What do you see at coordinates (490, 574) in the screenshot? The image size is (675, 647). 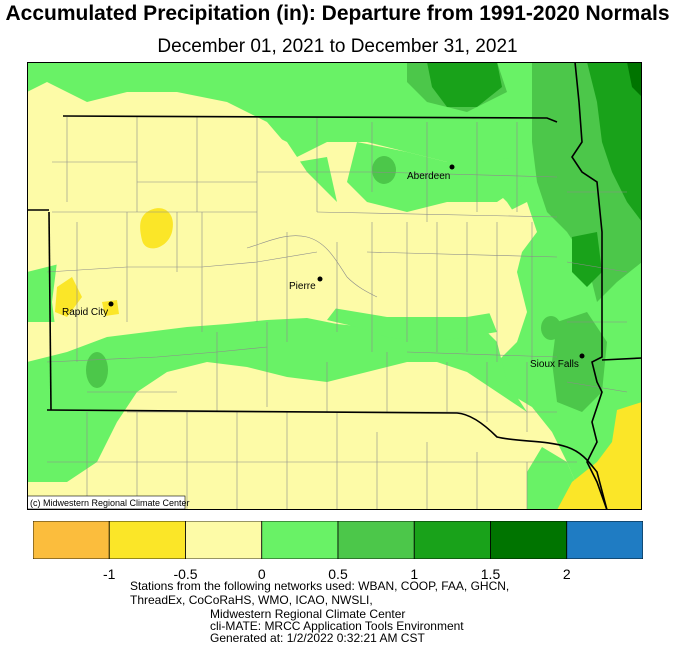 I see `legend-tick-label: 1.5` at bounding box center [490, 574].